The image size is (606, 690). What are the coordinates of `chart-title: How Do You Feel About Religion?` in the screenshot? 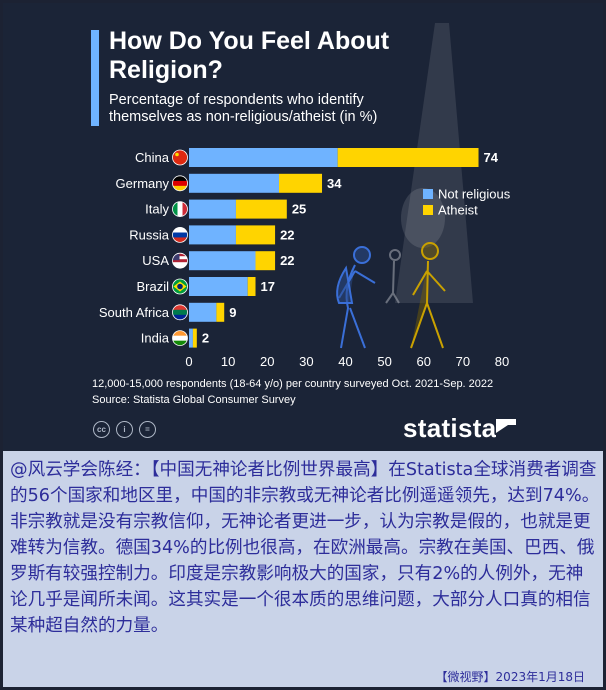 It's located at (249, 55).